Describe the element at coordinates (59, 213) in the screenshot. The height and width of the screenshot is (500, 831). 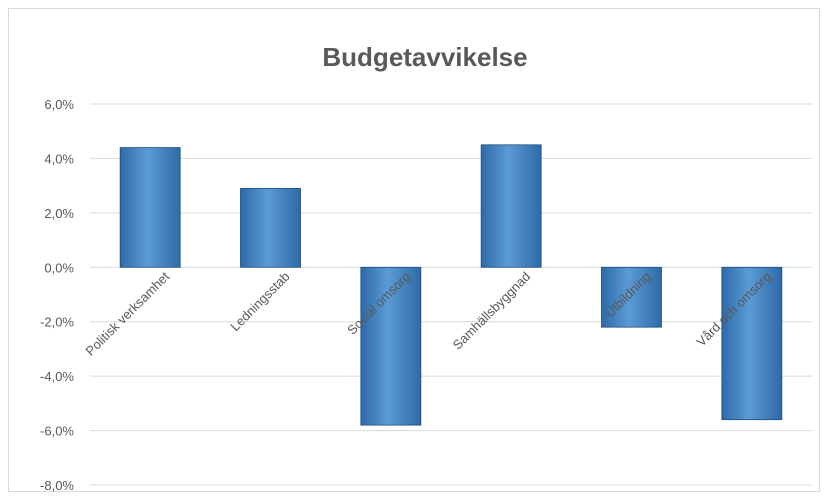
I see `y-tick-label: 2,0%` at that location.